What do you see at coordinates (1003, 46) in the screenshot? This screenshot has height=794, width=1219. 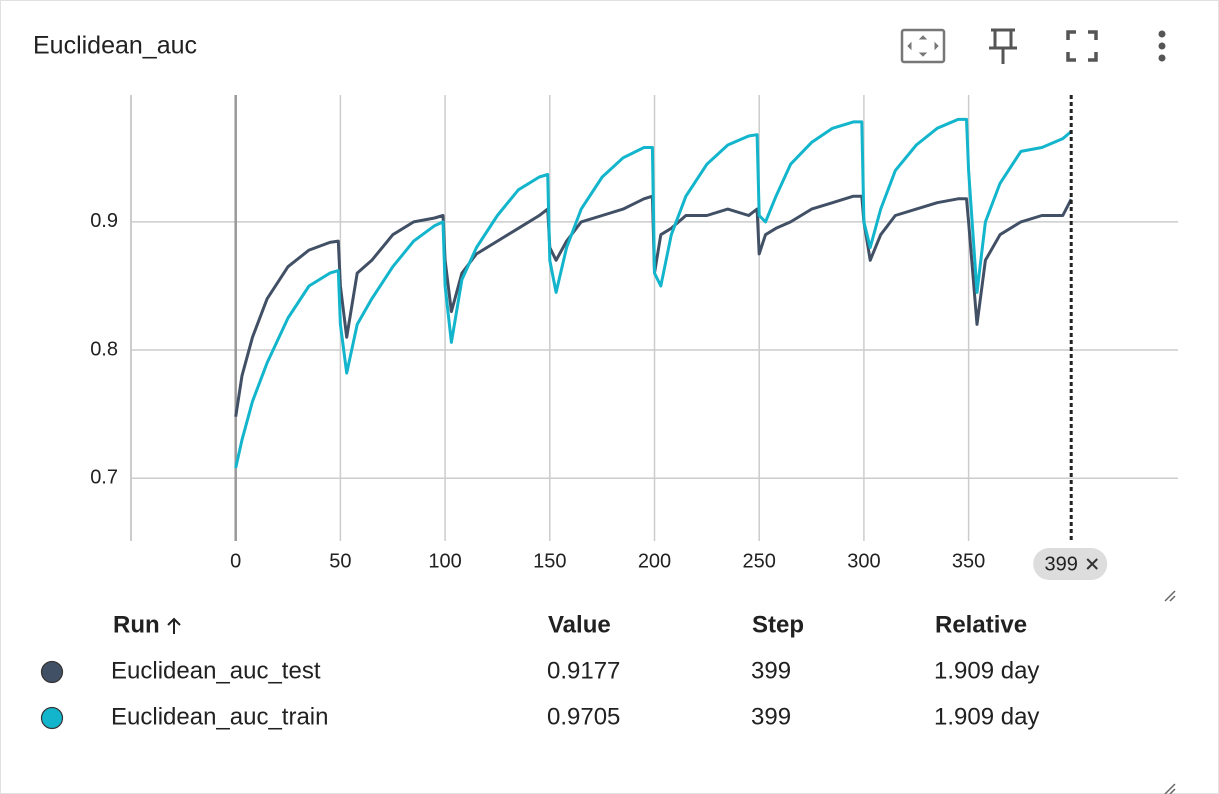 I see `pin-icon` at bounding box center [1003, 46].